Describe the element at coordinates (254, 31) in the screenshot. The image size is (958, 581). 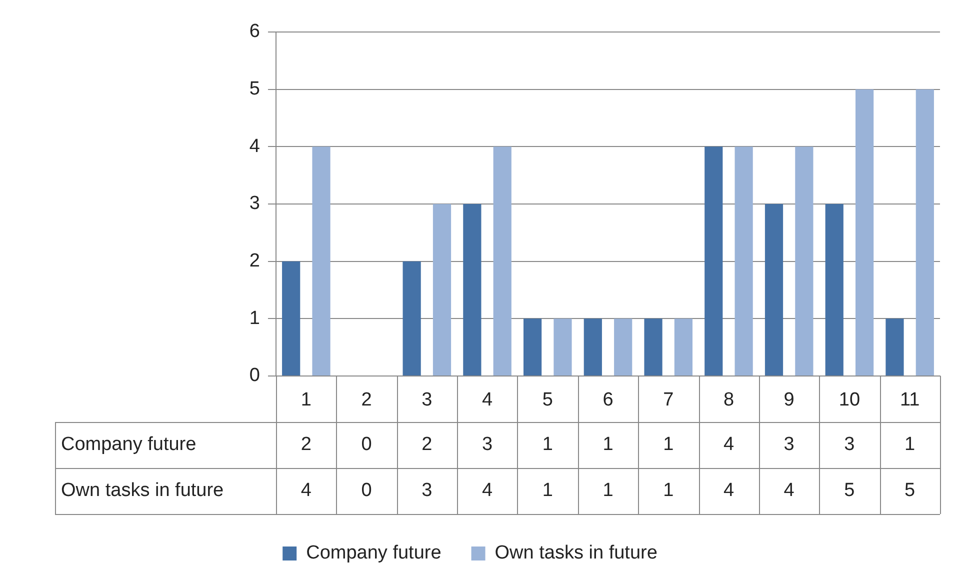
I see `y-tick-label: 6` at that location.